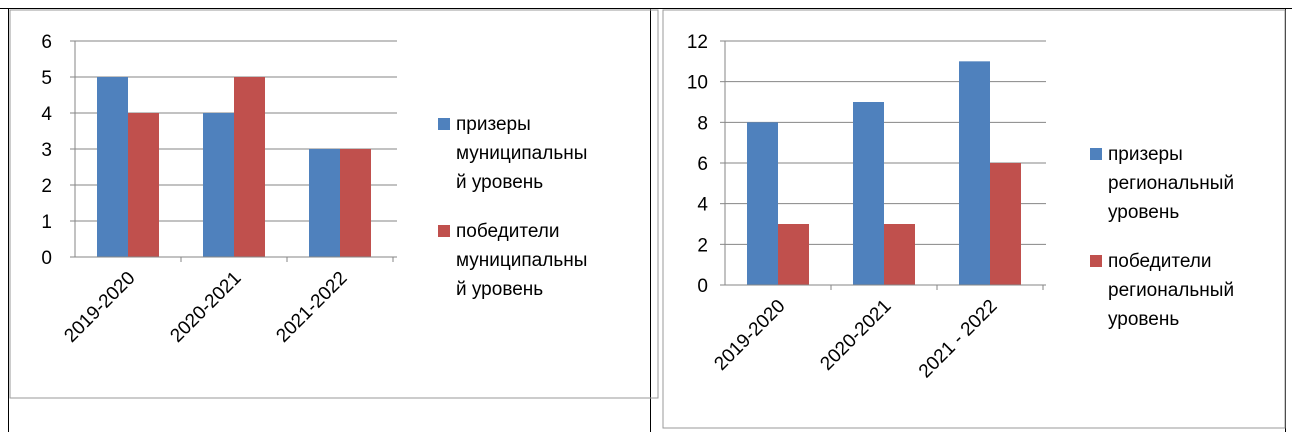 This screenshot has height=432, width=1292. Describe the element at coordinates (311, 307) in the screenshot. I see `x-tick-label: 2021-2022` at that location.